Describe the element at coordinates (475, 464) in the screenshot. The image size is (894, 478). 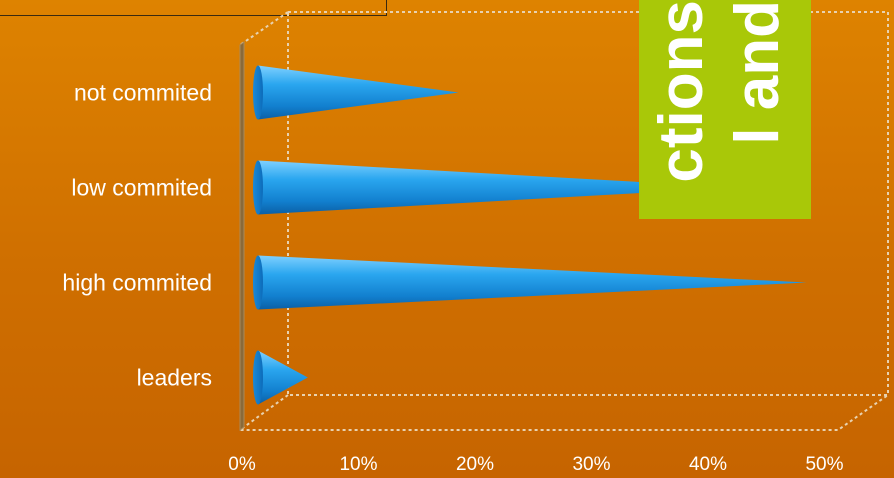
I see `x-tick-label: 20%` at that location.